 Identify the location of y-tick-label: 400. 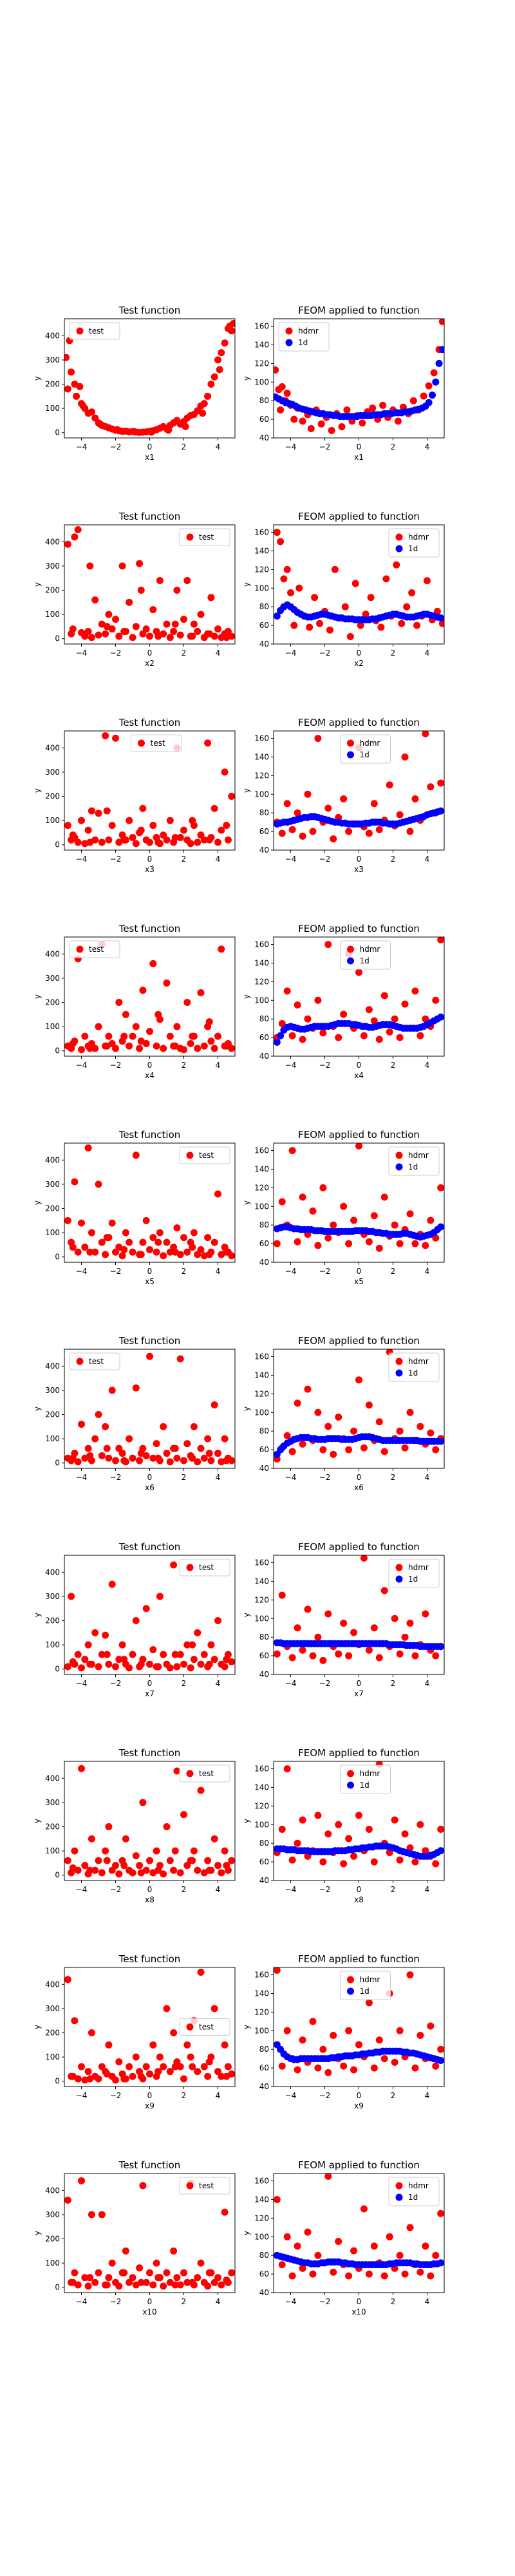
(52, 748).